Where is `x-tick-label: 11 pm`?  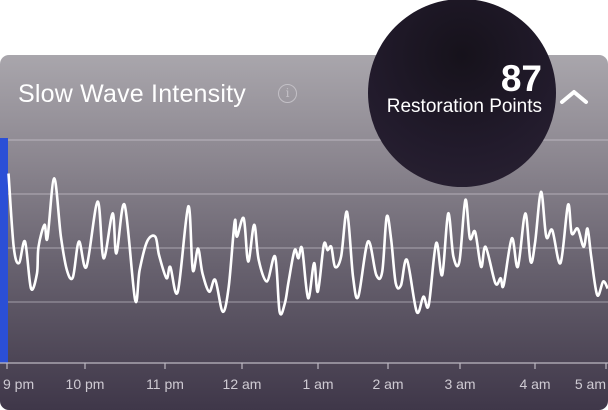 x-tick-label: 11 pm is located at coordinates (165, 384).